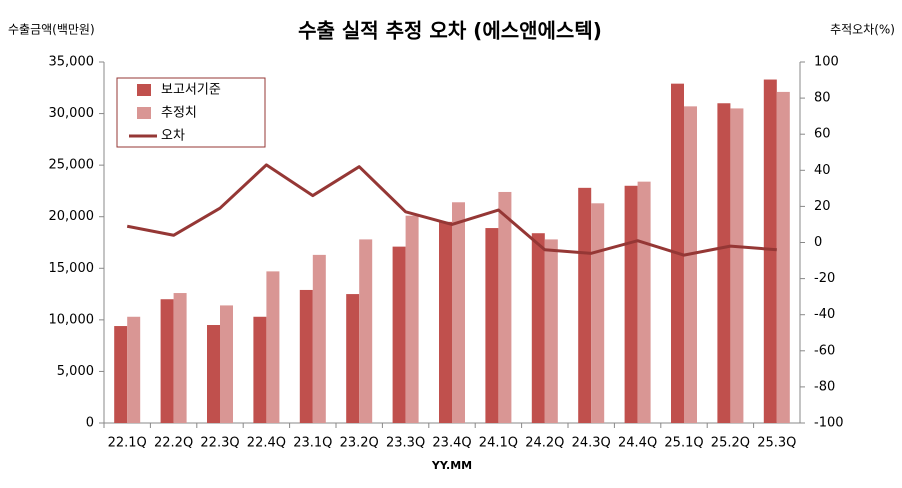 The height and width of the screenshot is (488, 902). Describe the element at coordinates (127, 443) in the screenshot. I see `x-tick-label: 22.1Q` at that location.